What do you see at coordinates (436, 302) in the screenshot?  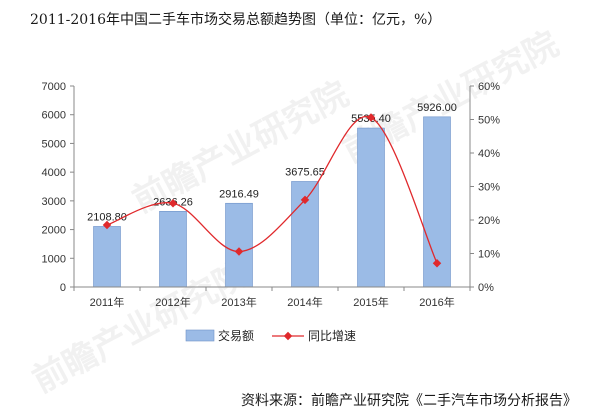 I see `x-tick-label: 2016年` at bounding box center [436, 302].